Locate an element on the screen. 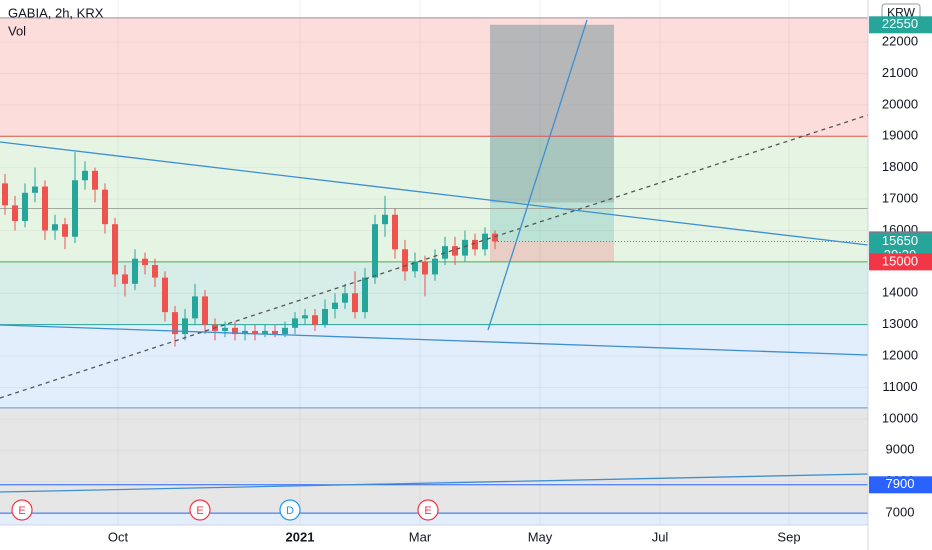 This screenshot has height=550, width=932. x-tick-label: Jul is located at coordinates (660, 536).